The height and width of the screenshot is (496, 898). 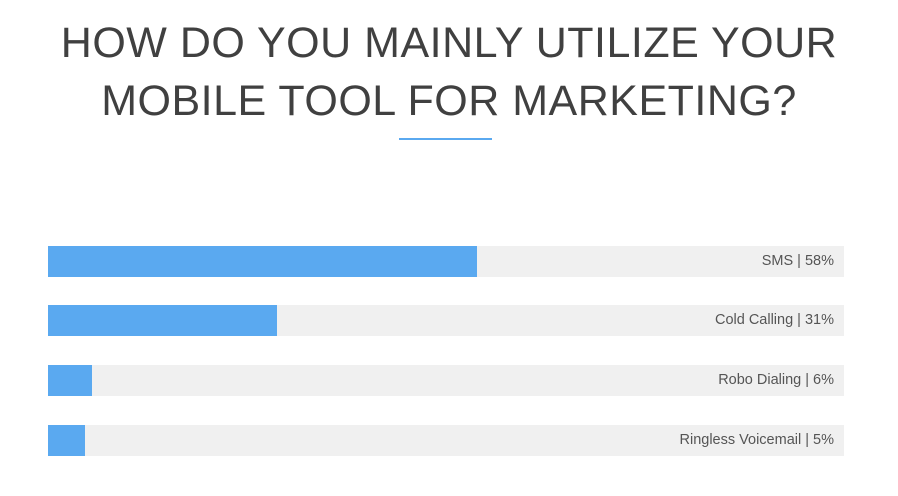 I want to click on bar-label-robo-dialing: Robo Dialing | 6%, so click(x=776, y=380).